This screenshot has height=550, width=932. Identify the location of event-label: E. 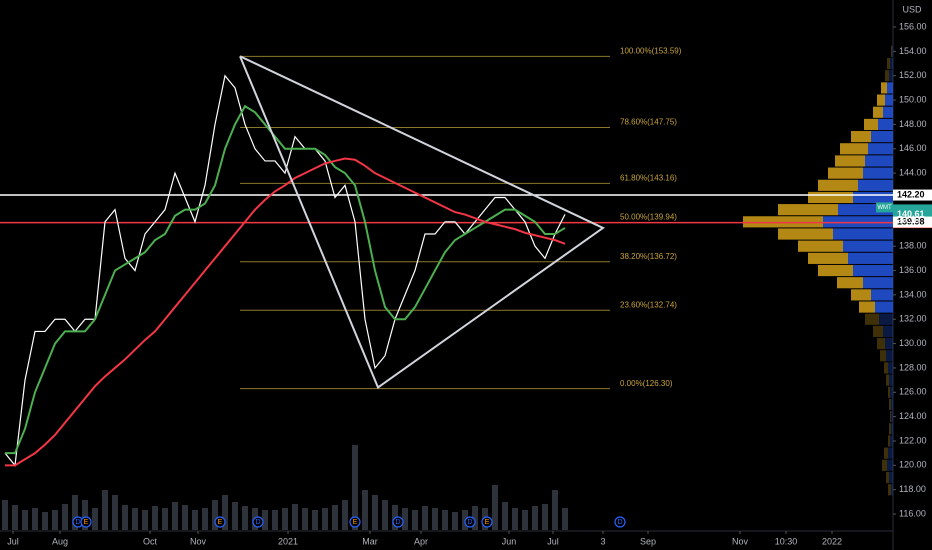
(220, 522).